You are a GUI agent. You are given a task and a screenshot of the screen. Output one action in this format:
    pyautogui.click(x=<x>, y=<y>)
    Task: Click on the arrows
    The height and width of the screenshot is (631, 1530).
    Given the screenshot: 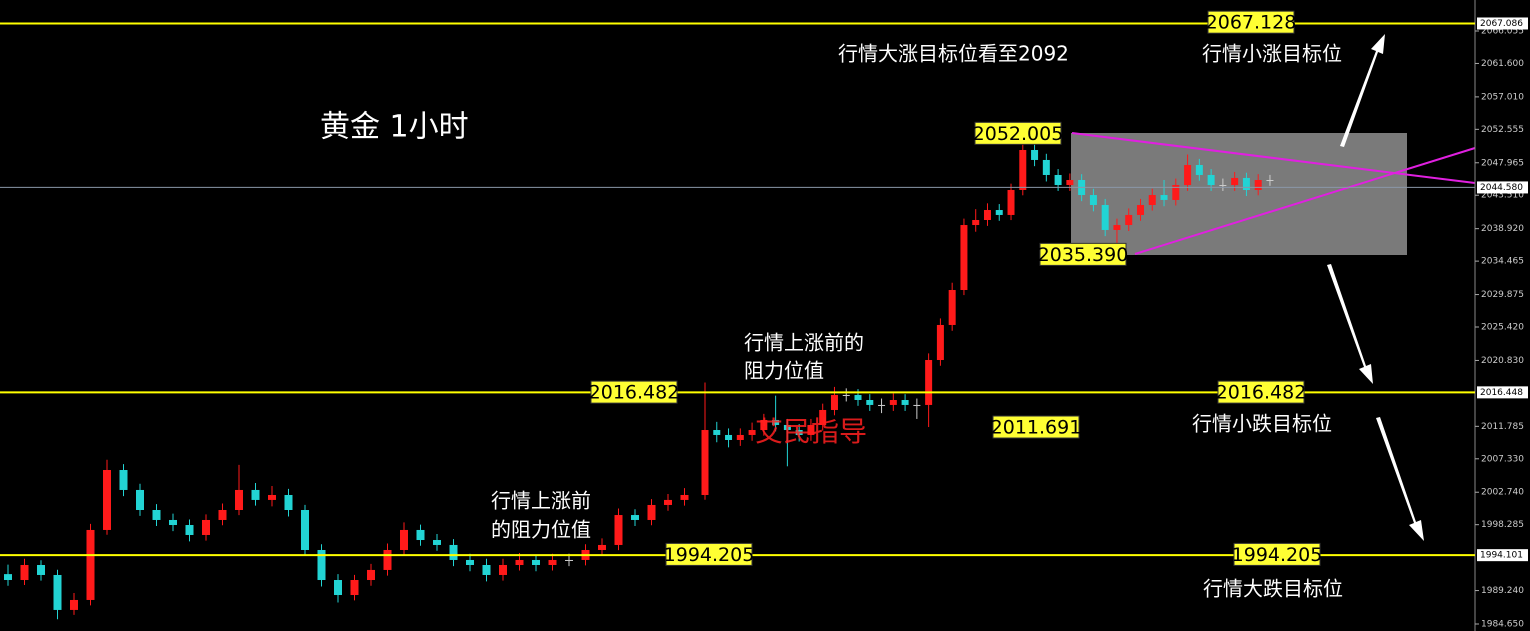 What is the action you would take?
    pyautogui.click(x=1375, y=287)
    